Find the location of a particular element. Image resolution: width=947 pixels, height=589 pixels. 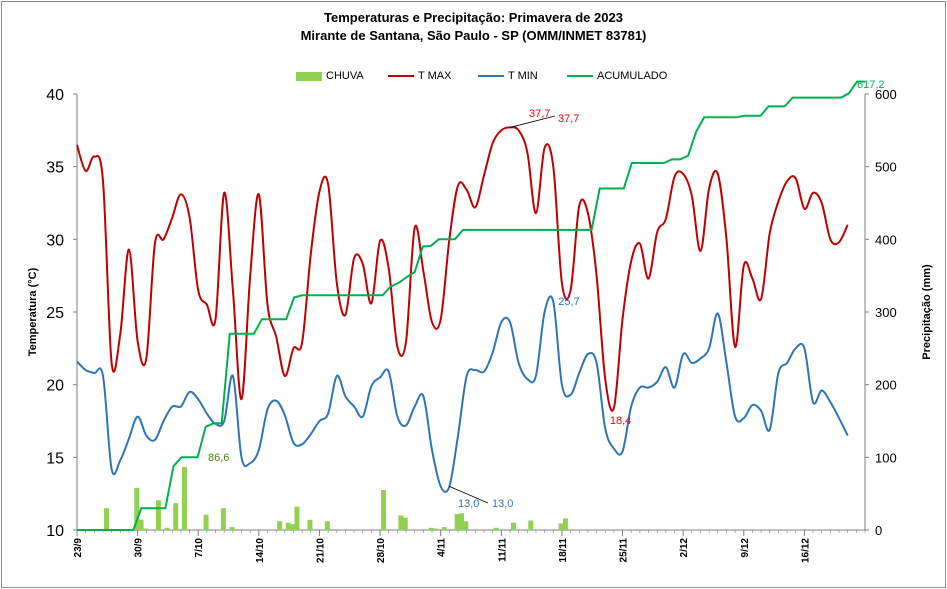

y-right-tick-label: 100 is located at coordinates (886, 457).